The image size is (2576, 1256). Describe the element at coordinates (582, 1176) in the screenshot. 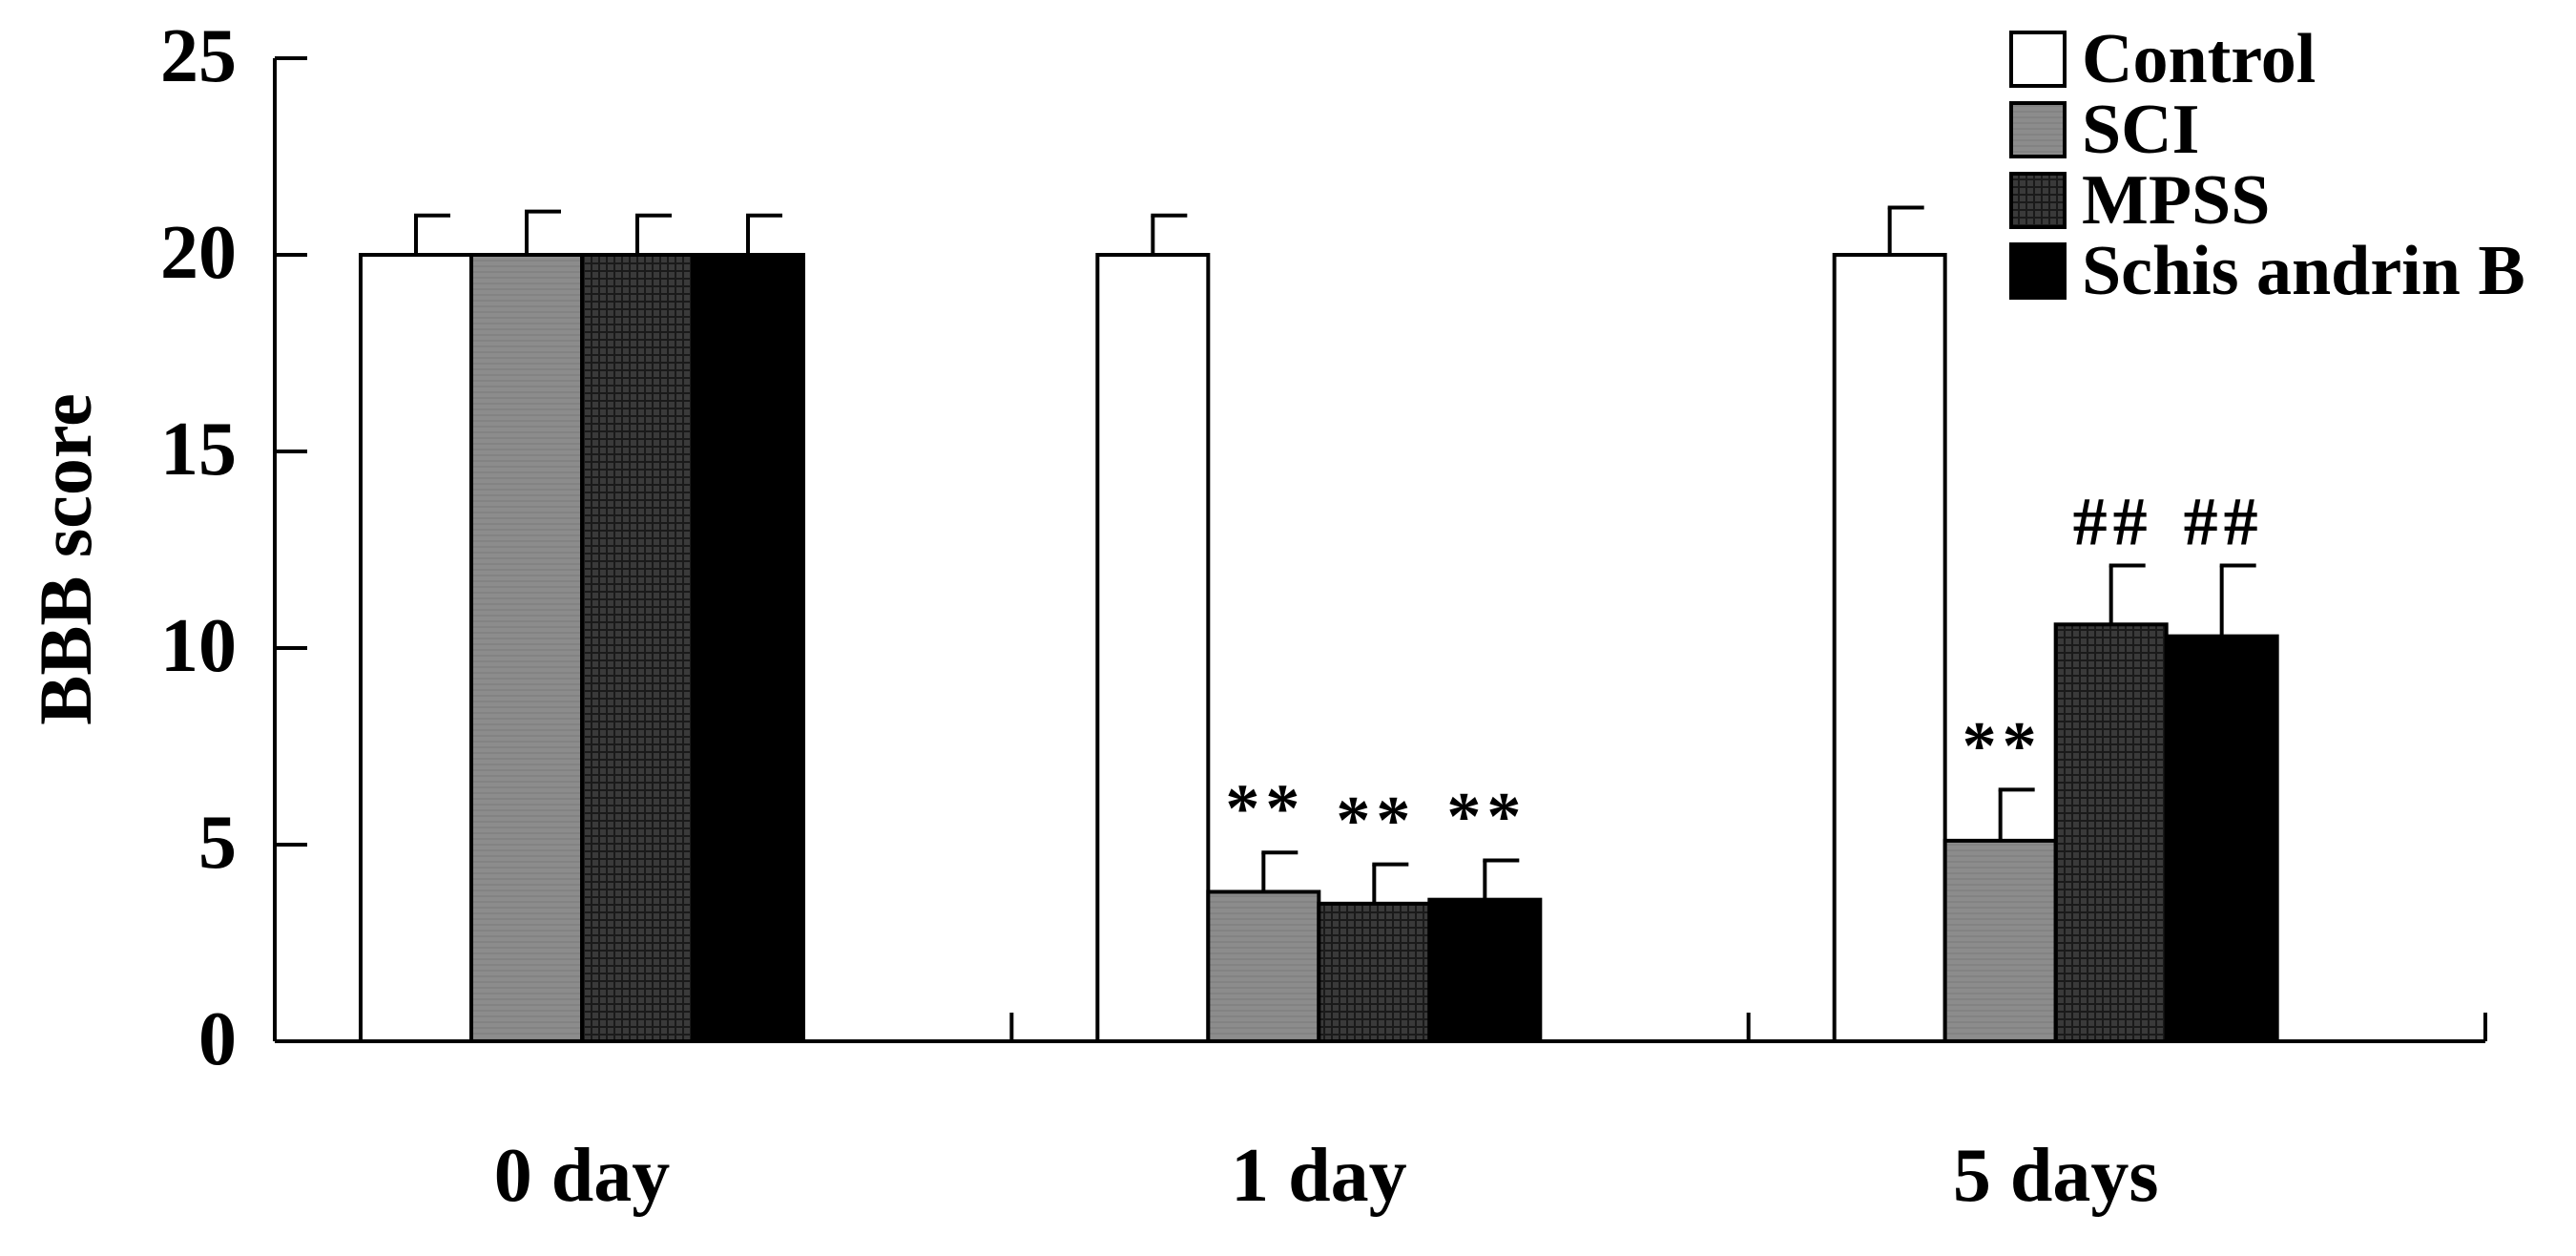

I see `x-tick-label: 0 day` at that location.